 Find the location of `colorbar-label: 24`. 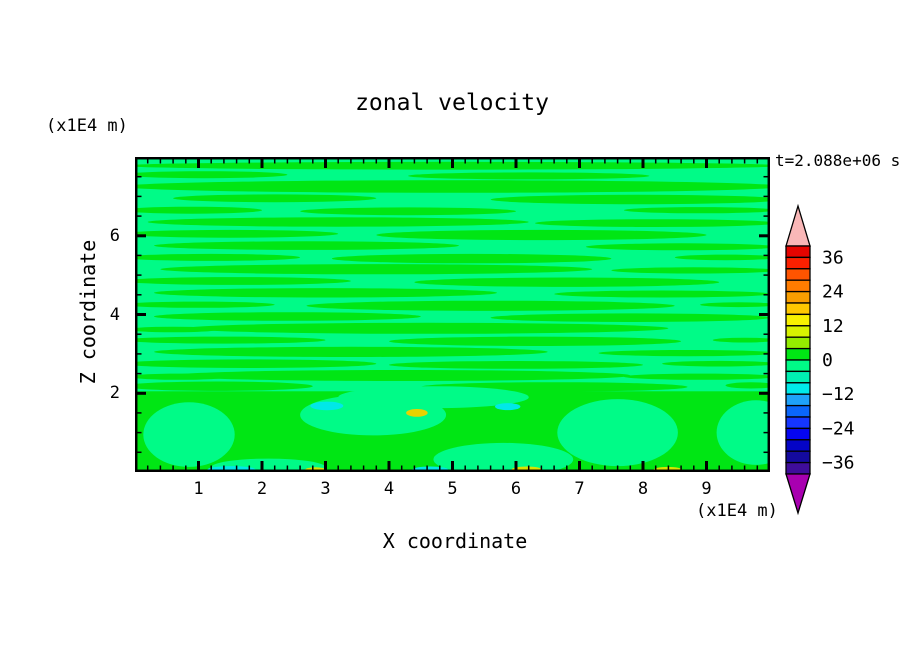

colorbar-label: 24 is located at coordinates (833, 292).